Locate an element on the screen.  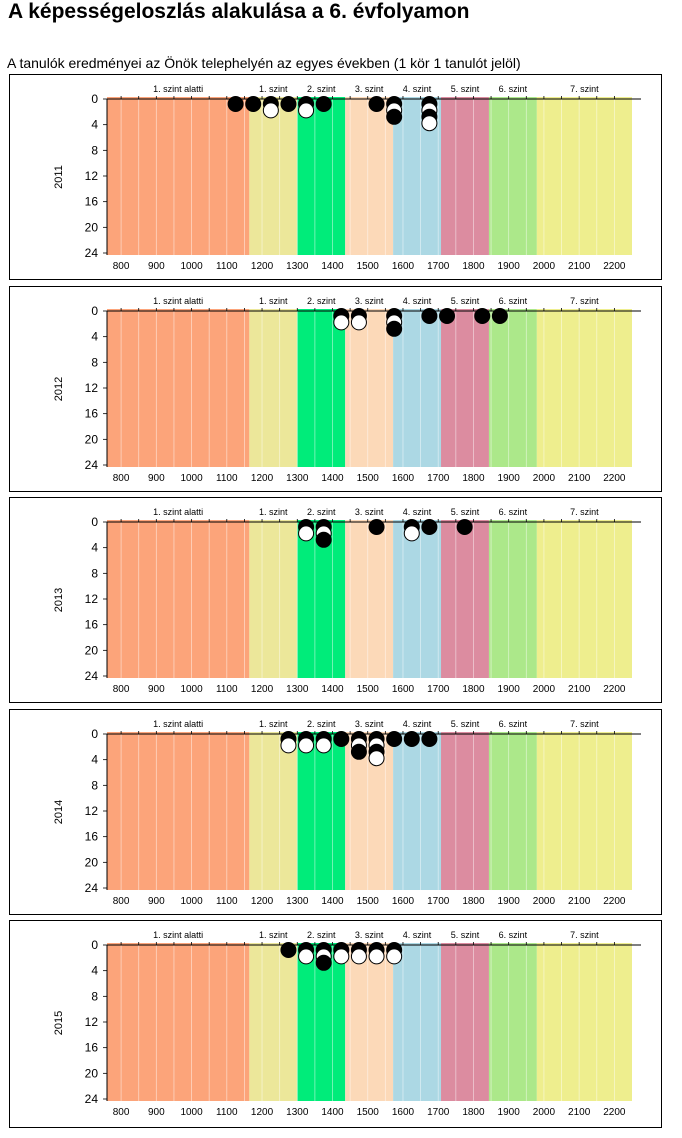
x-tick-label: 2200 is located at coordinates (614, 478).